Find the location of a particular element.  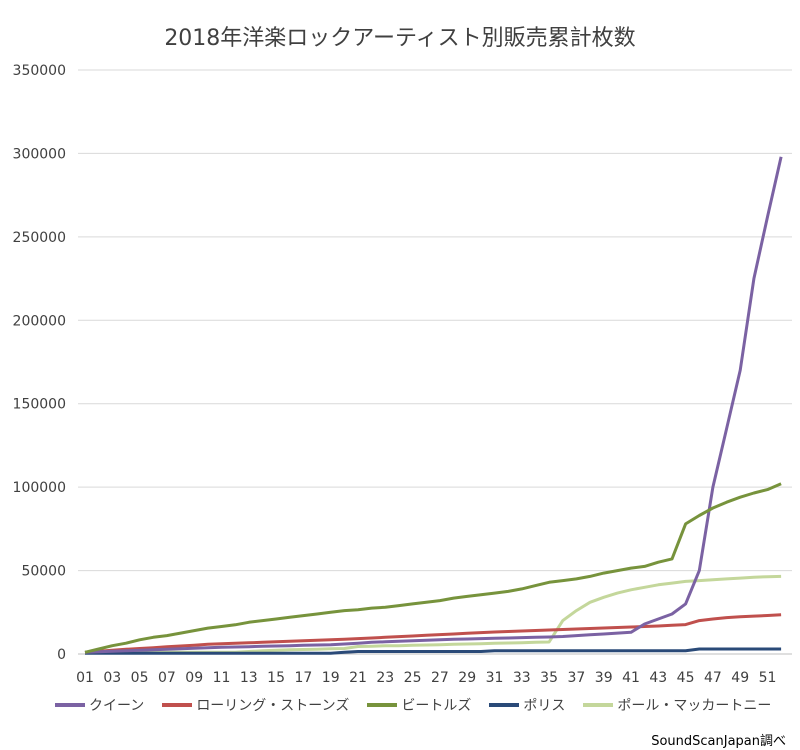

x-tick-label: 39 is located at coordinates (604, 678).